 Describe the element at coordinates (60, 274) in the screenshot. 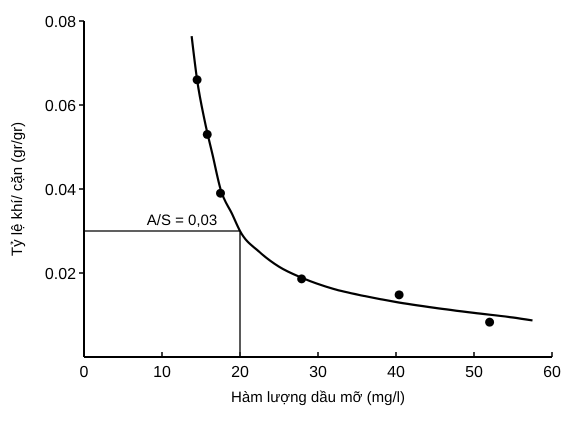

I see `y-tick-label: 0.02` at that location.